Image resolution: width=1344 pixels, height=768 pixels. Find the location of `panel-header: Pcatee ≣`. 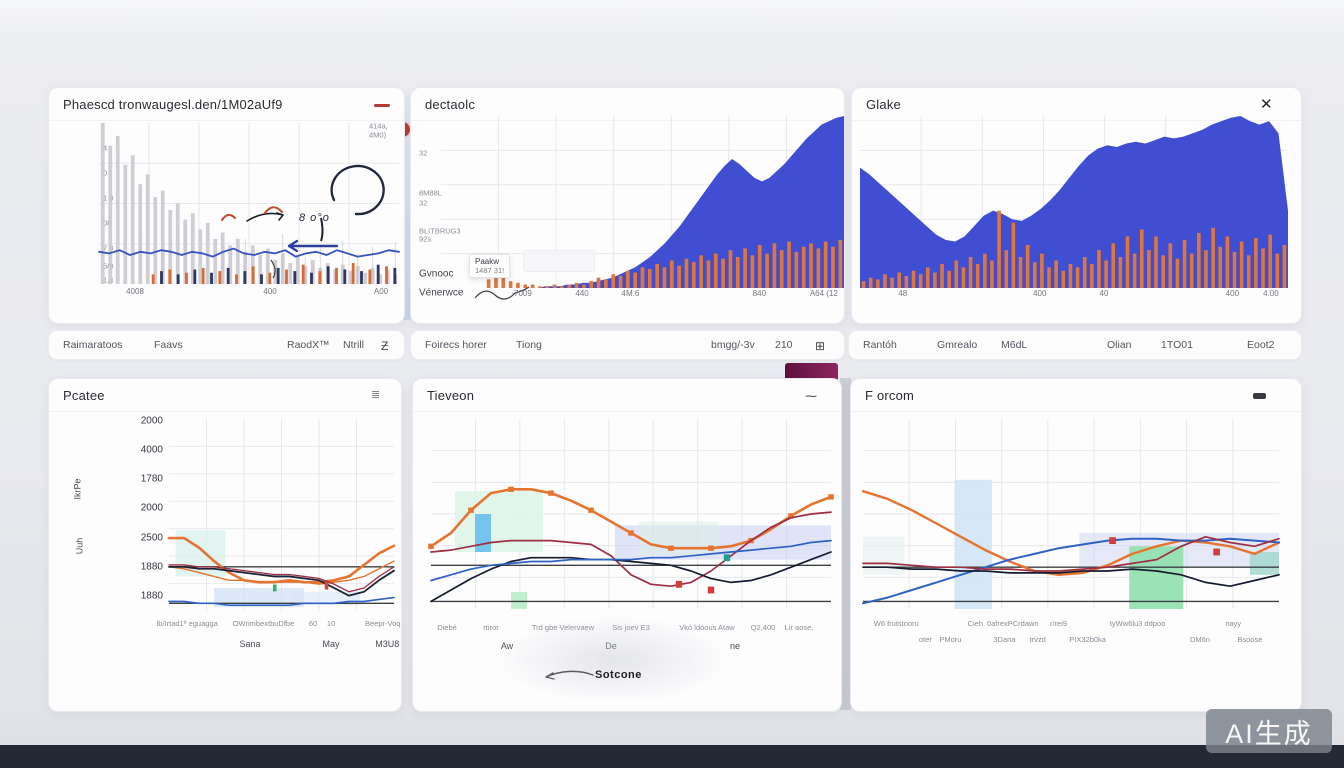

panel-header: Pcatee ≣ is located at coordinates (225, 395).